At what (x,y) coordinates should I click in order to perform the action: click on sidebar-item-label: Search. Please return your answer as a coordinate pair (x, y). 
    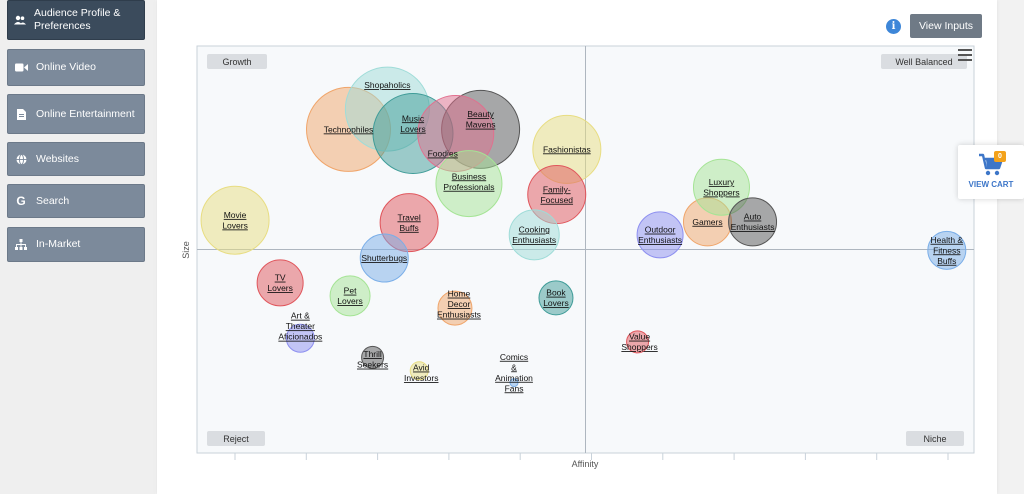
    Looking at the image, I should click on (53, 200).